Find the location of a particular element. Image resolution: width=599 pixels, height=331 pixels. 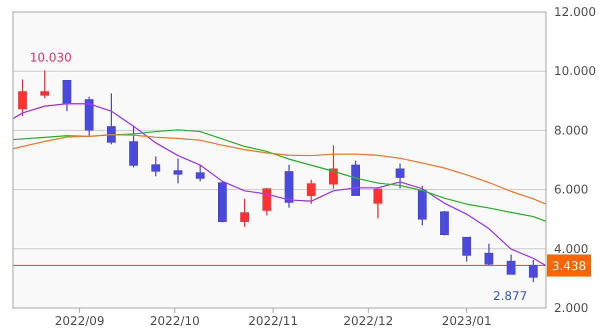

y-tick-label: 10.000 is located at coordinates (575, 71).